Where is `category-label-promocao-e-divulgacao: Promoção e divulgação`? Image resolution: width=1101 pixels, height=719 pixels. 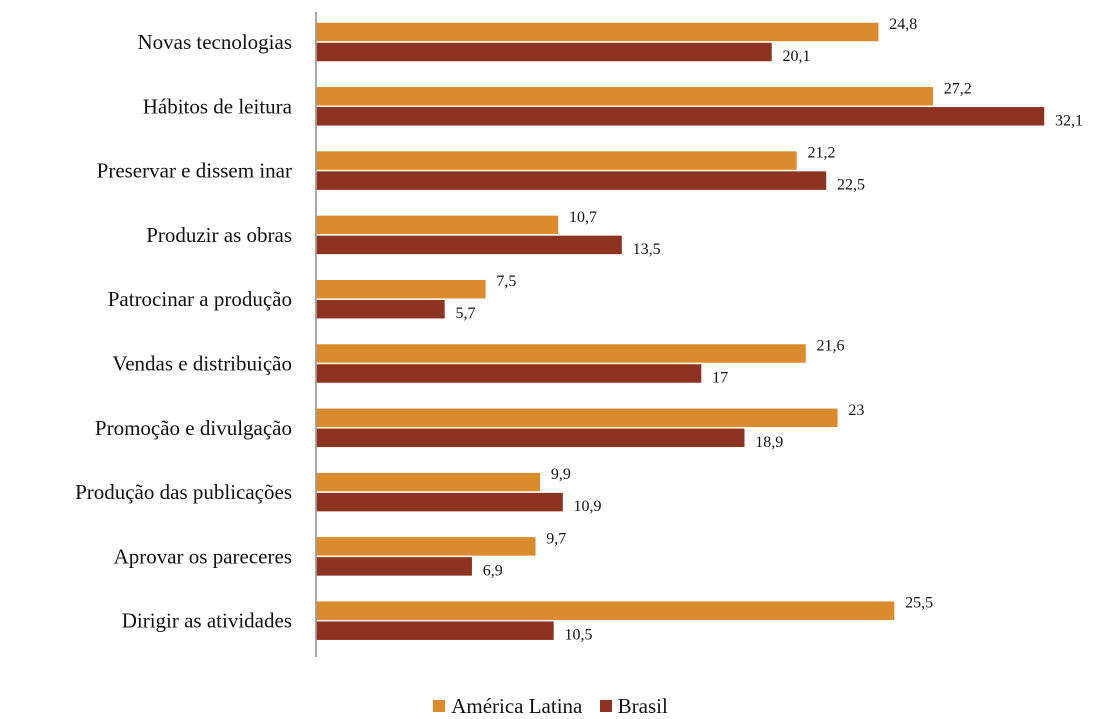 category-label-promocao-e-divulgacao: Promoção e divulgação is located at coordinates (193, 428).